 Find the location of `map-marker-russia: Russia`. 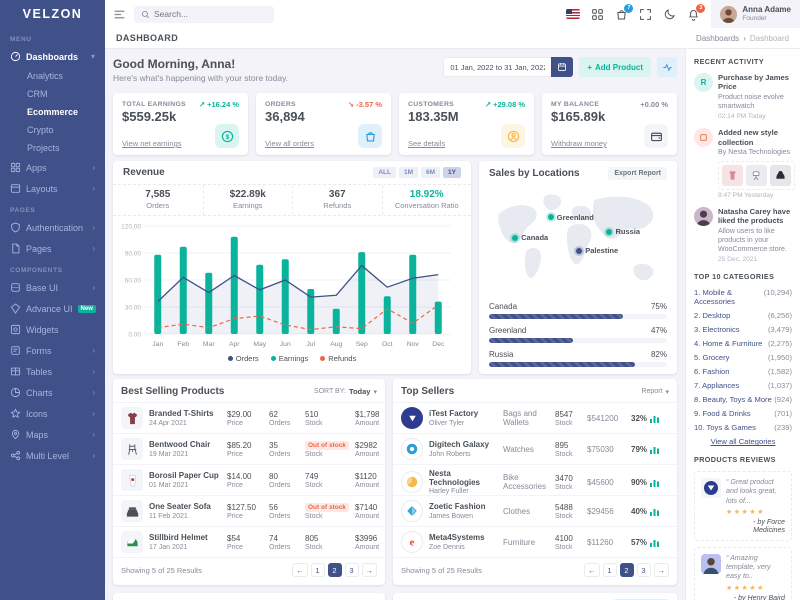

map-marker-russia: Russia is located at coordinates (623, 231).